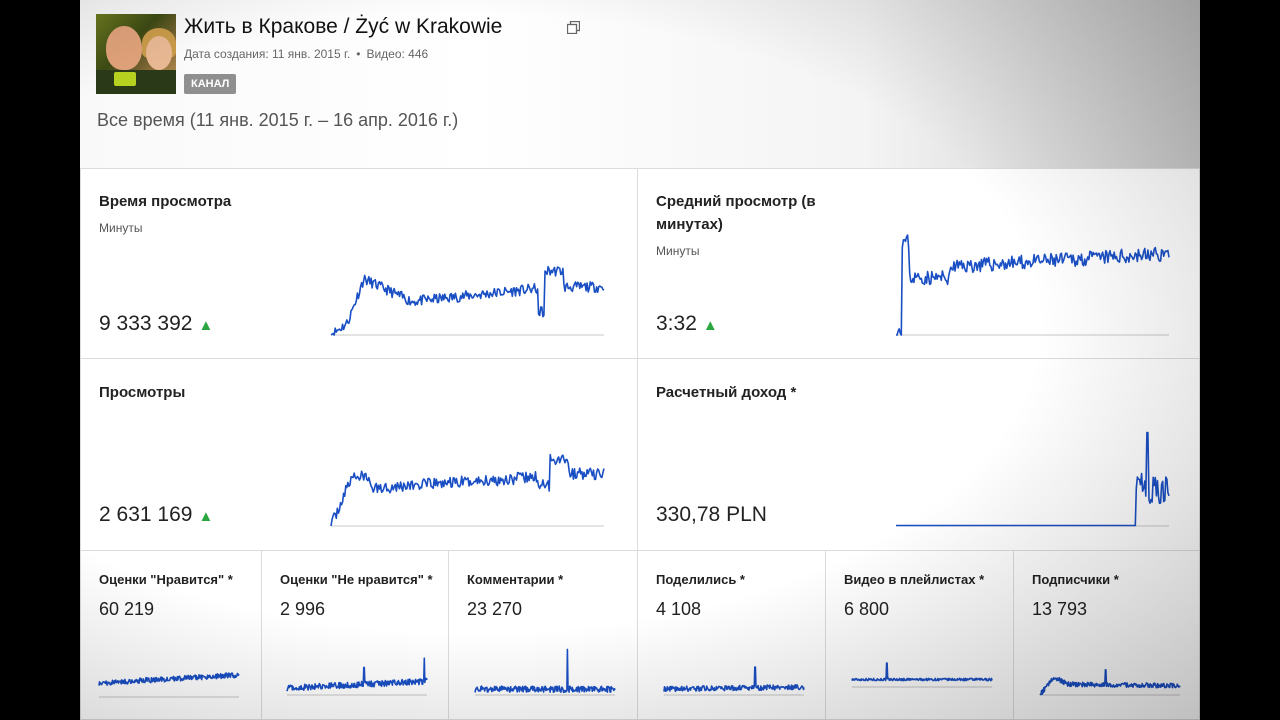  What do you see at coordinates (495, 609) in the screenshot?
I see `card-value: 23 270` at bounding box center [495, 609].